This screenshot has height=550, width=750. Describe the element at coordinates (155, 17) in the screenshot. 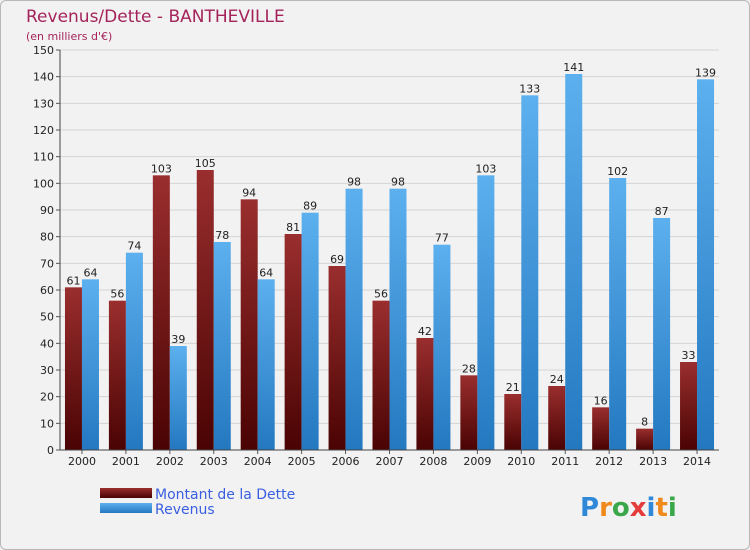

I see `chart-title: Revenus/Dette - BANTHEVILLE` at that location.